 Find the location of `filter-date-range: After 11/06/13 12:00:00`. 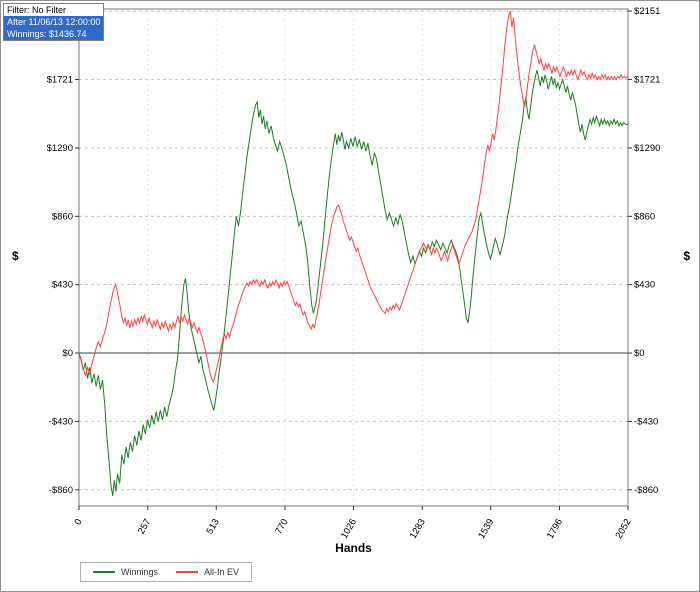

filter-date-range: After 11/06/13 12:00:00 is located at coordinates (54, 22).